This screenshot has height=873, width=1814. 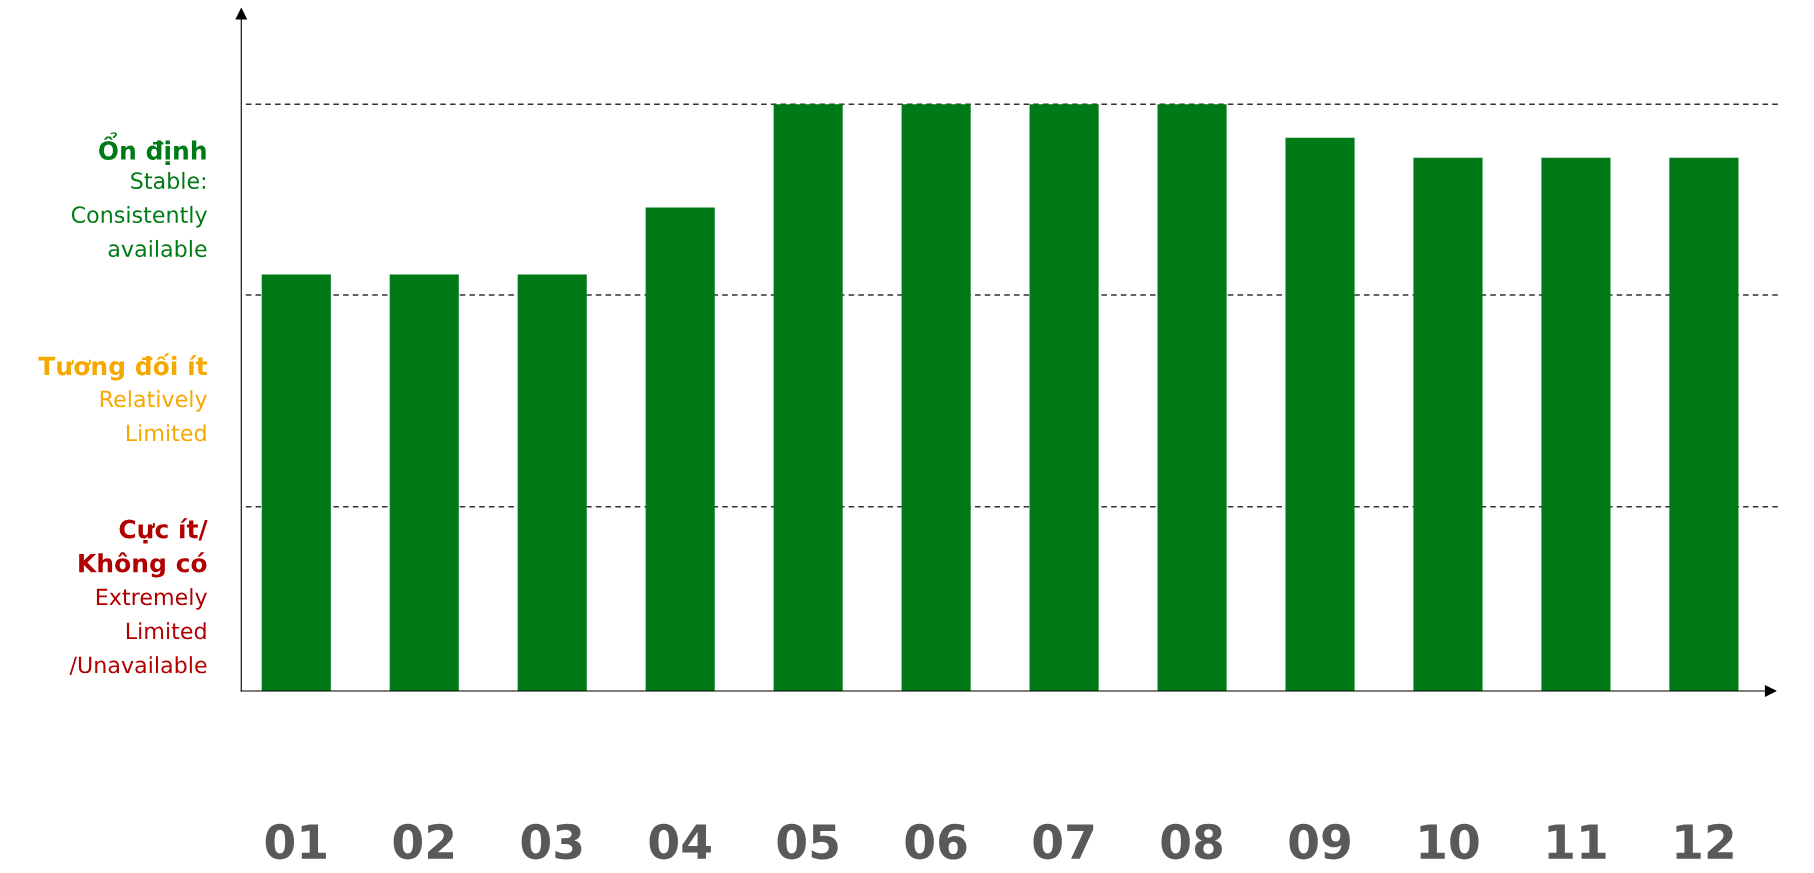 What do you see at coordinates (138, 597) in the screenshot?
I see `text: Cực ít/ Không có Extremely Limited /Unavailable` at bounding box center [138, 597].